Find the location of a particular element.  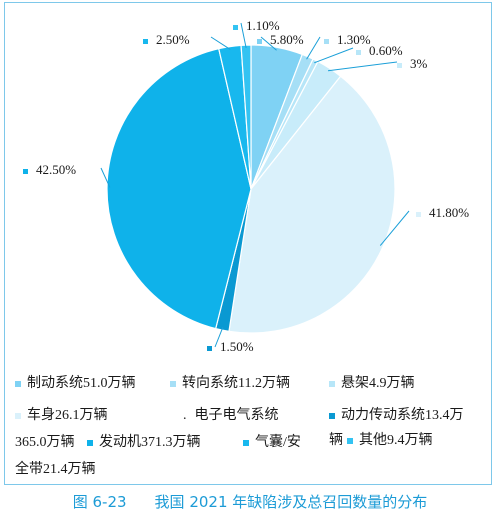

label-41-80: 41.80% is located at coordinates (442, 212).